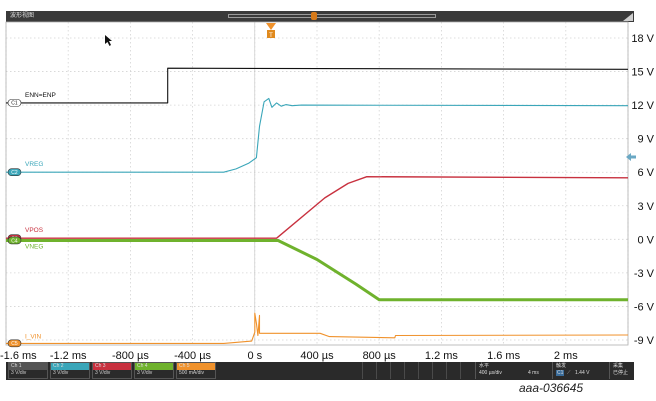 Image resolution: width=656 pixels, height=401 pixels. Describe the element at coordinates (569, 373) in the screenshot. I see `trigger-slope-icon: ⟋` at that location.